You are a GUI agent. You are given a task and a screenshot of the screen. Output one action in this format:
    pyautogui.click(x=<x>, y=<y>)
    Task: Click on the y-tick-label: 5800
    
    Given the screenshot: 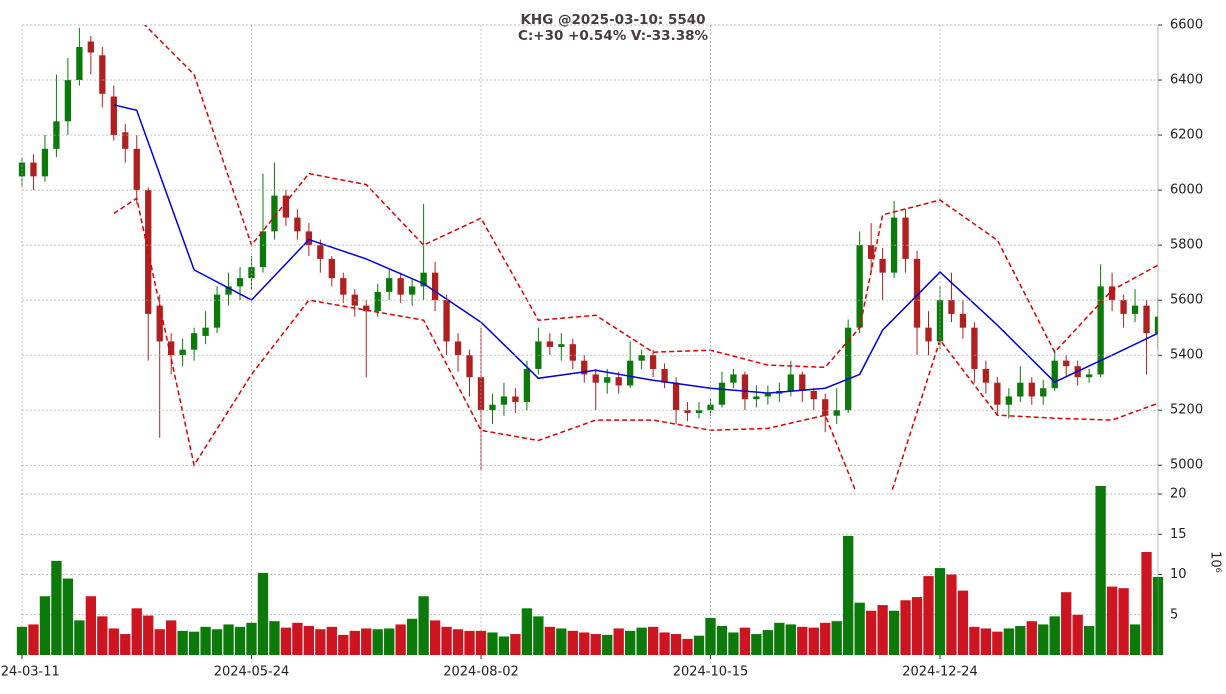 What is the action you would take?
    pyautogui.click(x=1186, y=245)
    